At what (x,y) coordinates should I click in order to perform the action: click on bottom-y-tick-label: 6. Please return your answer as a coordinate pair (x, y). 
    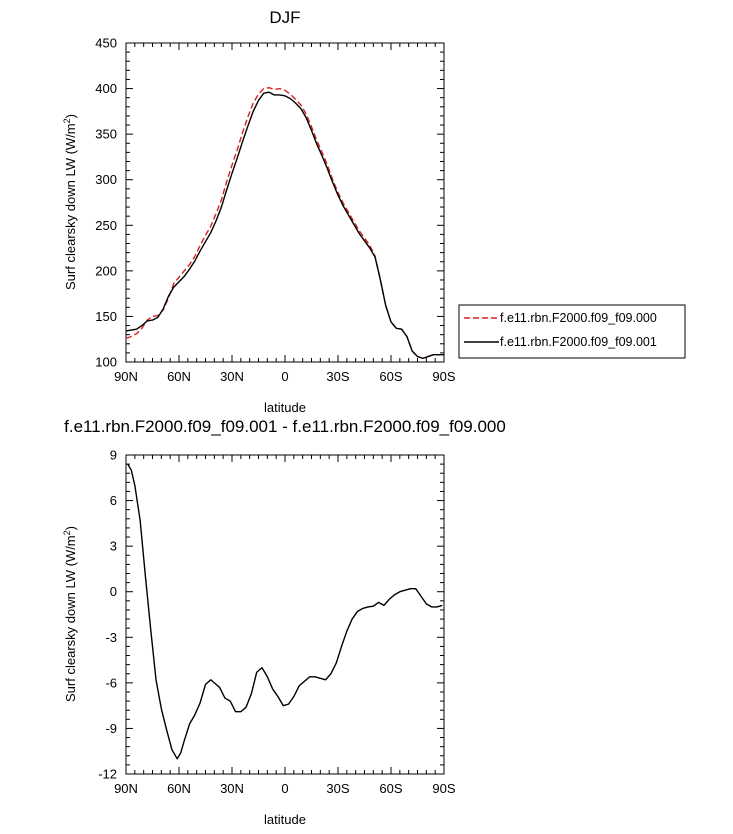
    Looking at the image, I should click on (113, 500).